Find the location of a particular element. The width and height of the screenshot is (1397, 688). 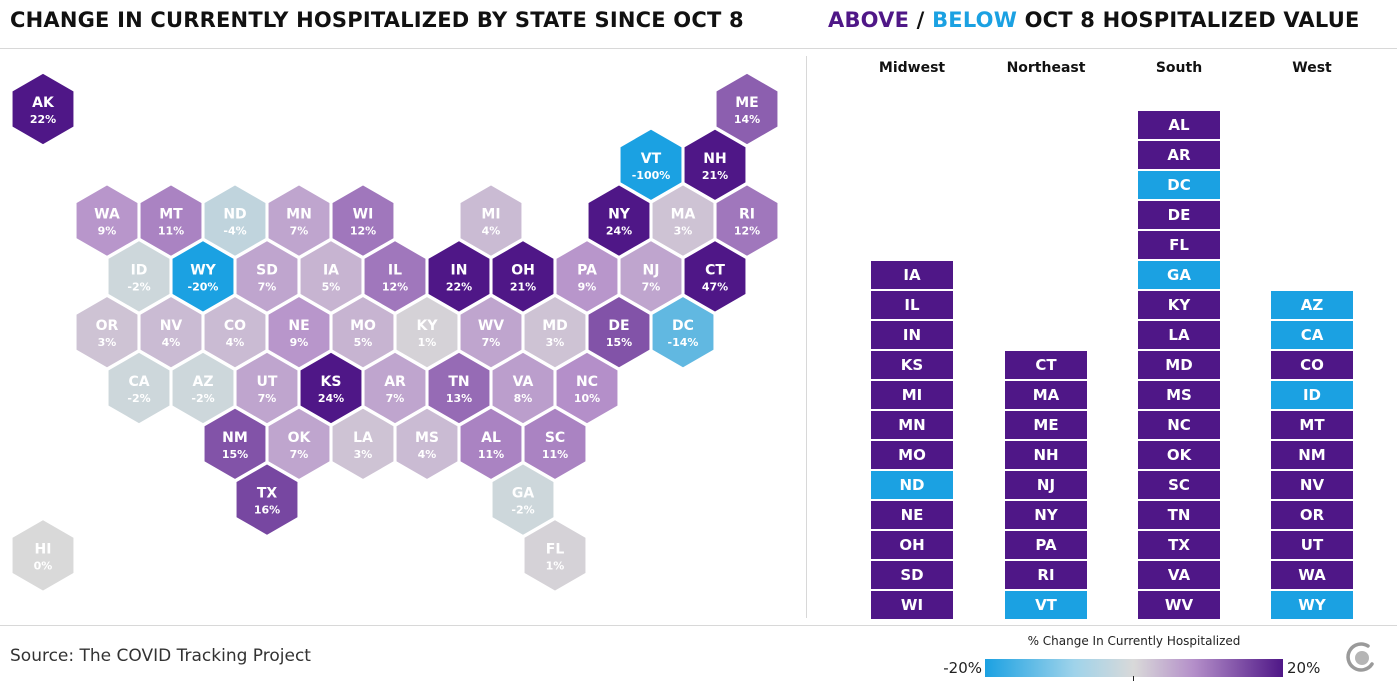

region-bar-fl: FL is located at coordinates (1179, 245).